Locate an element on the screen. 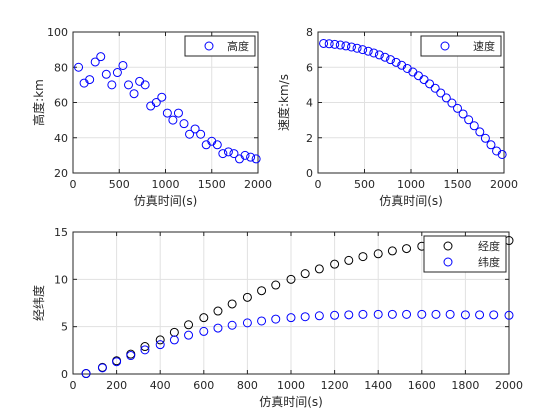 The image size is (560, 420). y-tick-label: 15 is located at coordinates (61, 232).